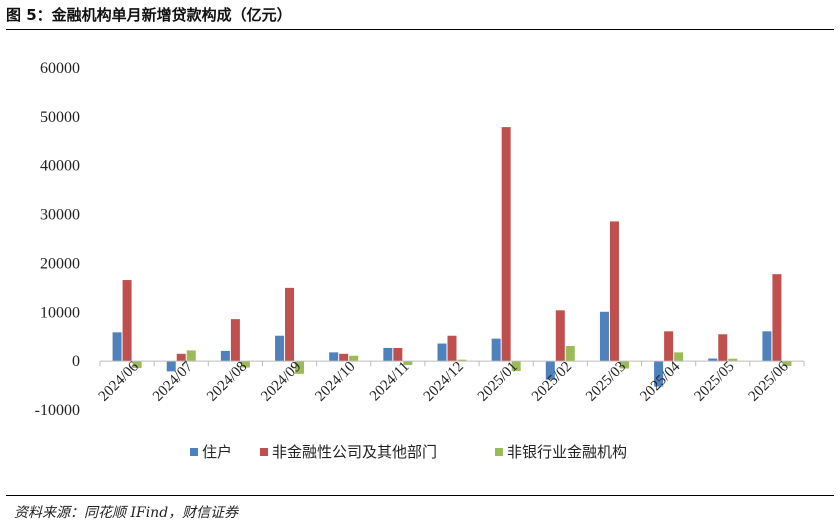 Image resolution: width=840 pixels, height=529 pixels. I want to click on bar-住户-2024/08, so click(225, 356).